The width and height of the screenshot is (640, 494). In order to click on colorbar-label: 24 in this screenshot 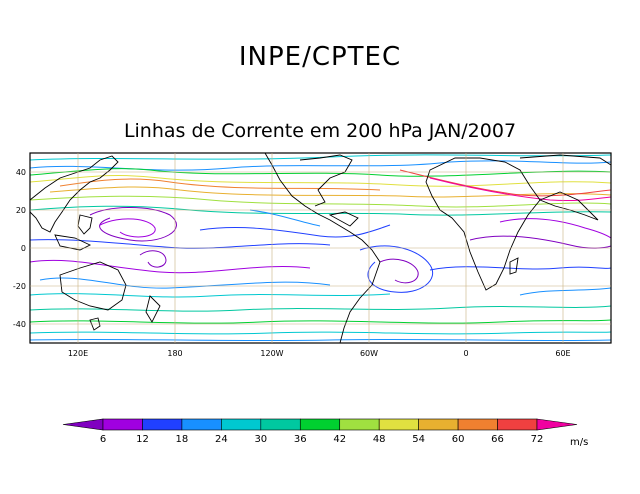, I will do `click(221, 439)`.